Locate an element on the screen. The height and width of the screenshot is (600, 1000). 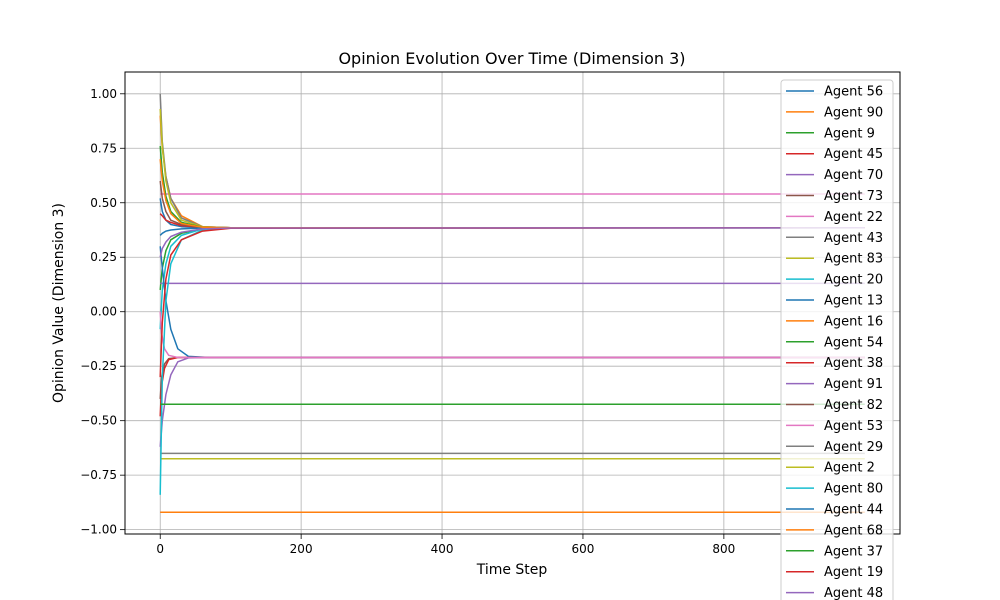
legend-label: Agent 2 is located at coordinates (849, 468).